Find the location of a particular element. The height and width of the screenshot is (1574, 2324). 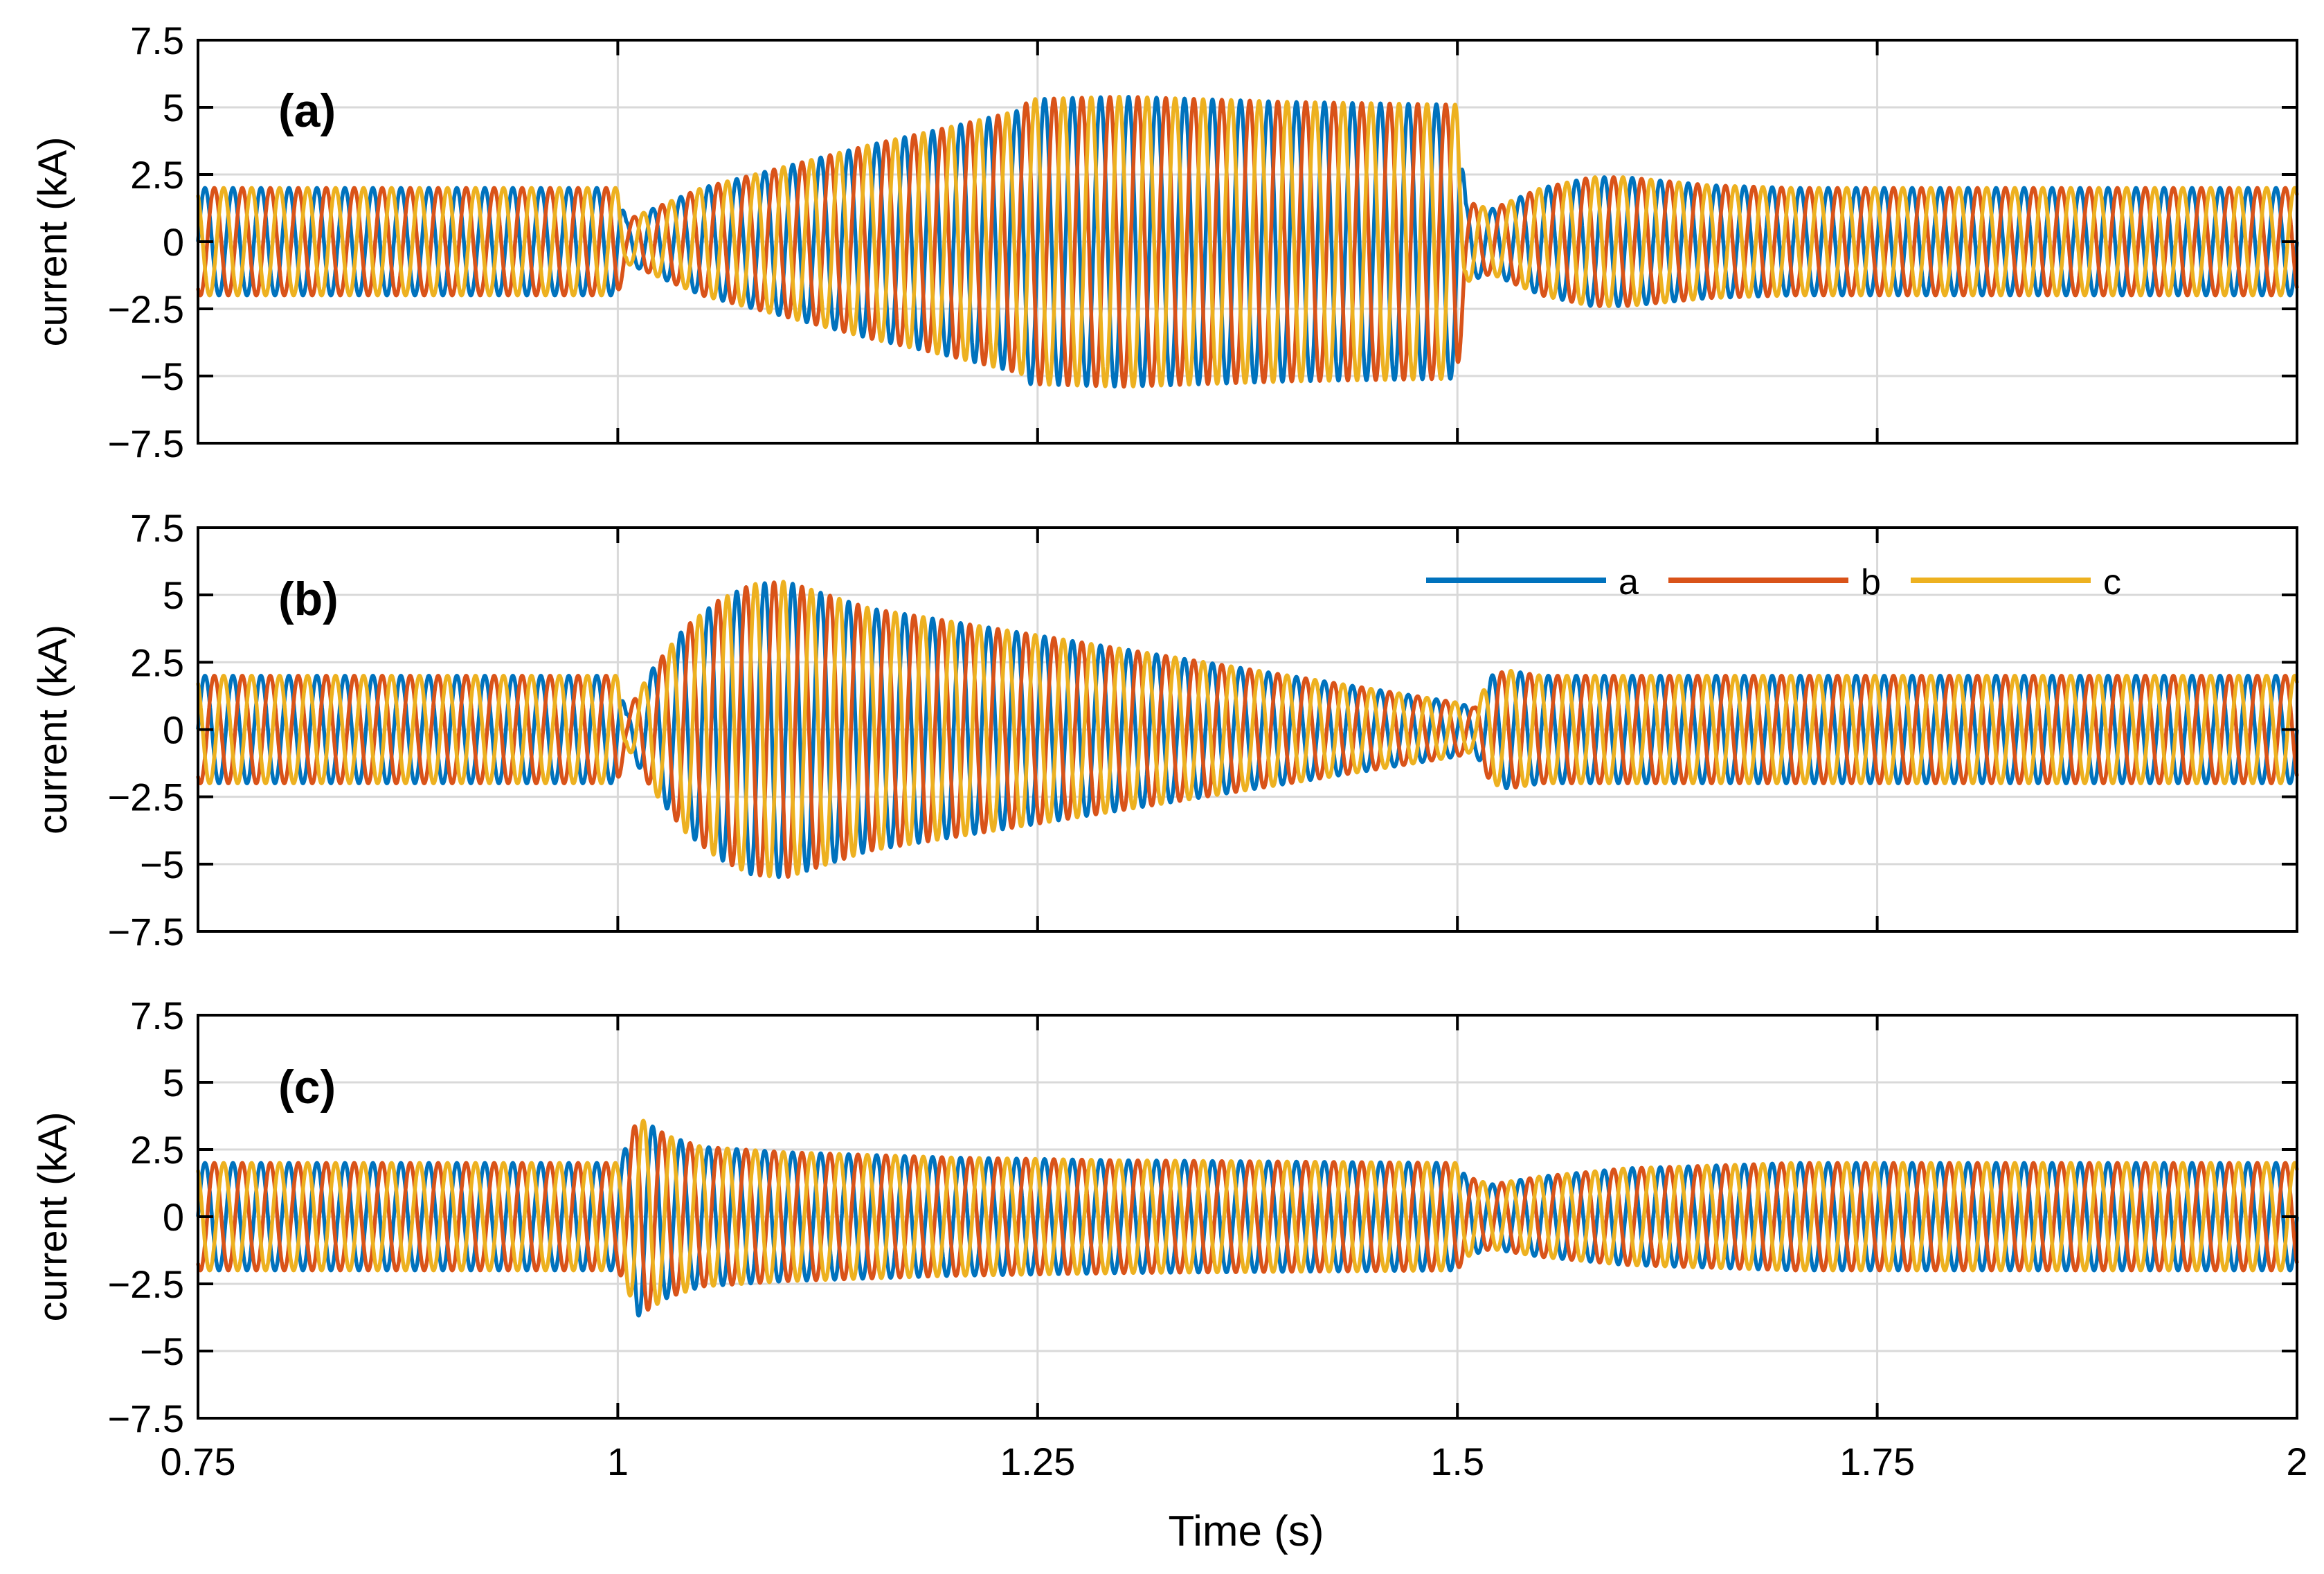

legend: a b c is located at coordinates (1773, 582).